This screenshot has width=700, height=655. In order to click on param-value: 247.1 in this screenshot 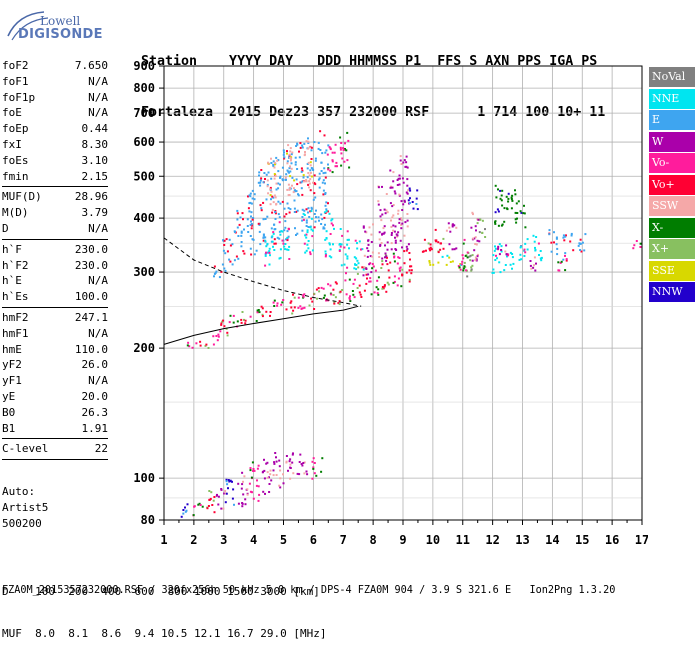, I will do `click(91, 317)`.